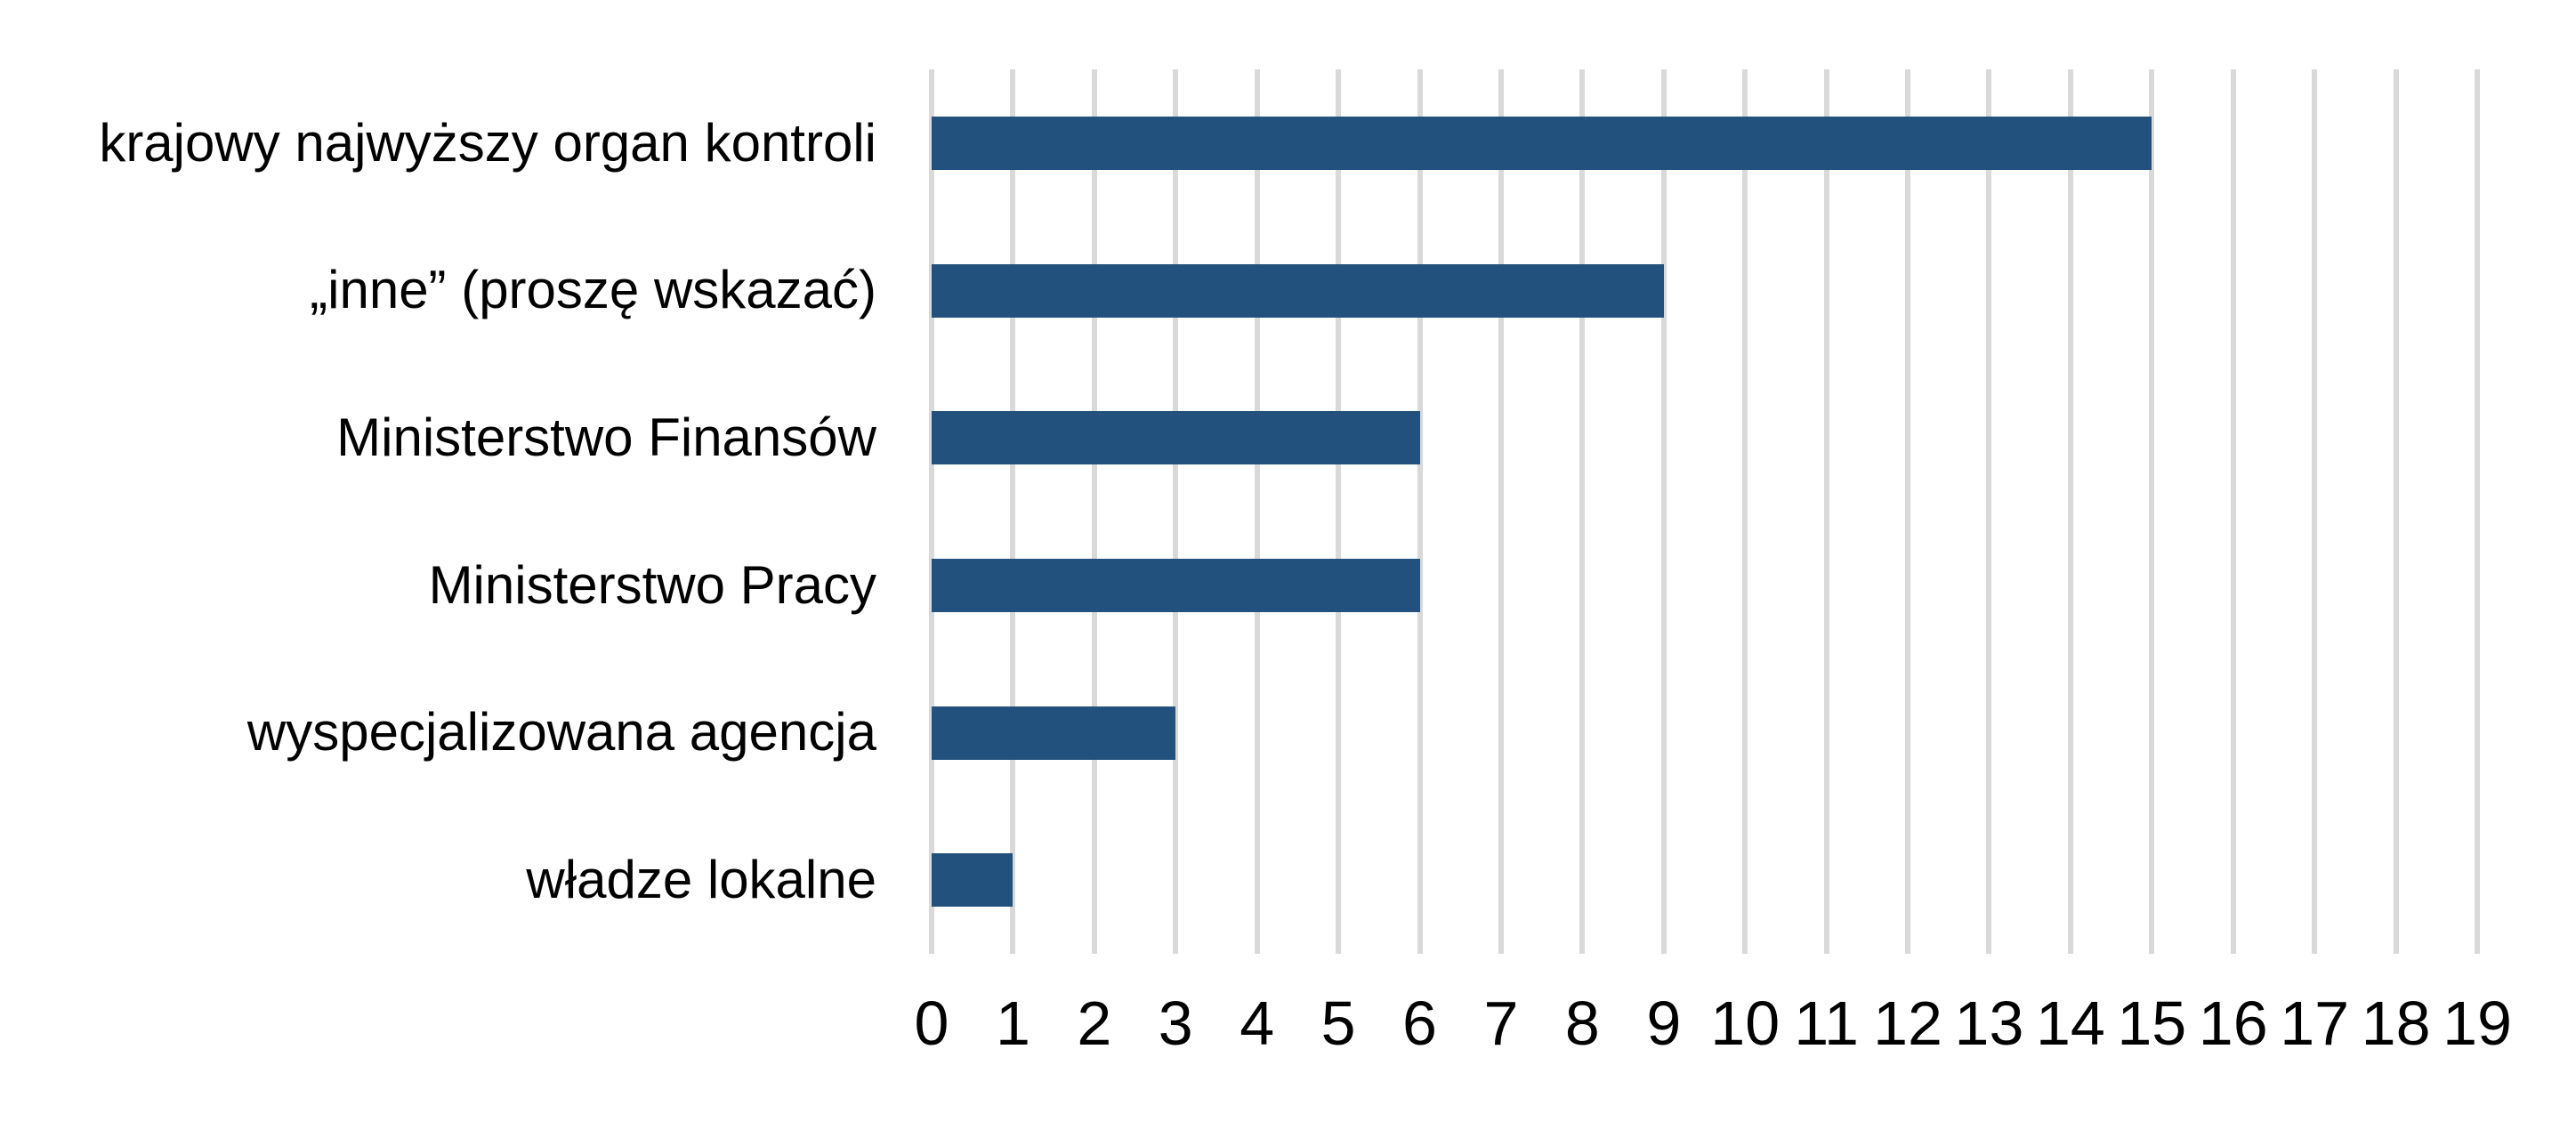 The width and height of the screenshot is (2576, 1146). What do you see at coordinates (1826, 1023) in the screenshot?
I see `x-tick-label: 11` at bounding box center [1826, 1023].